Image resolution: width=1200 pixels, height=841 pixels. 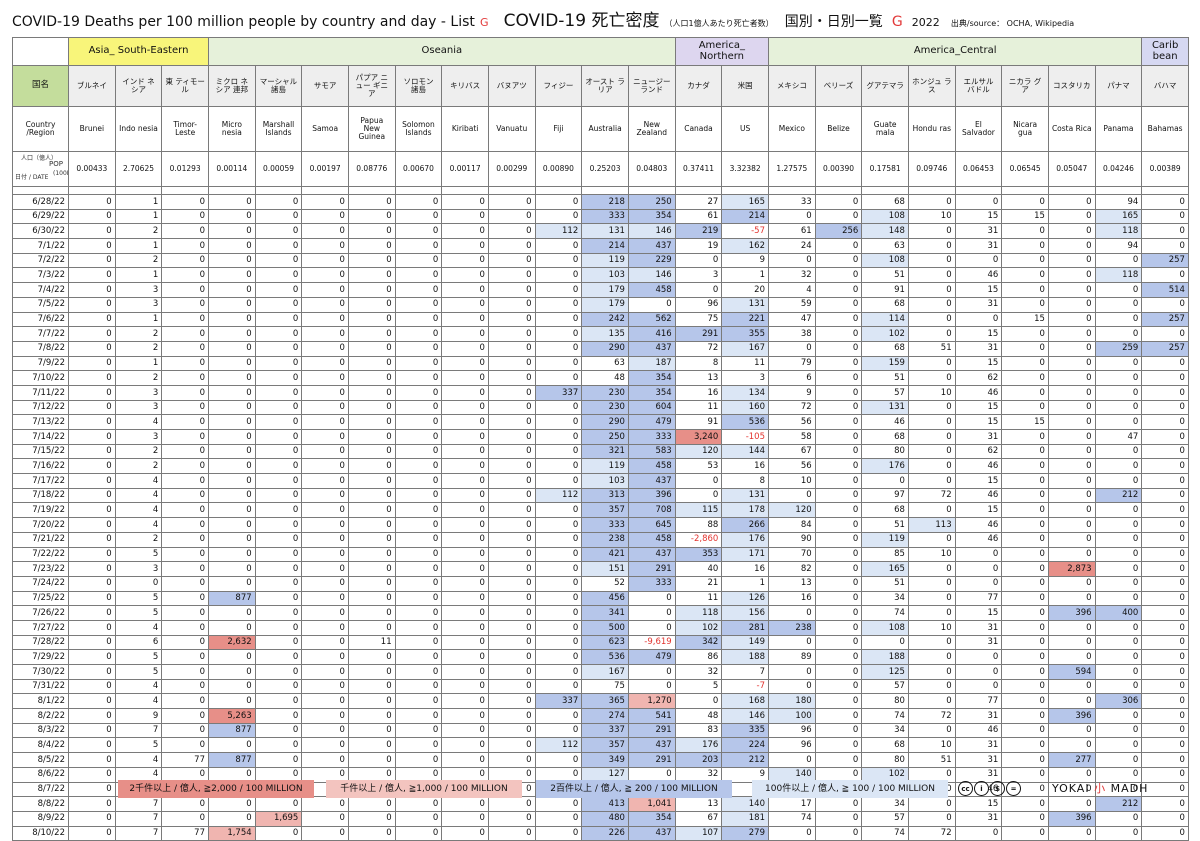 I want to click on value-cell: 10, so click(x=931, y=627).